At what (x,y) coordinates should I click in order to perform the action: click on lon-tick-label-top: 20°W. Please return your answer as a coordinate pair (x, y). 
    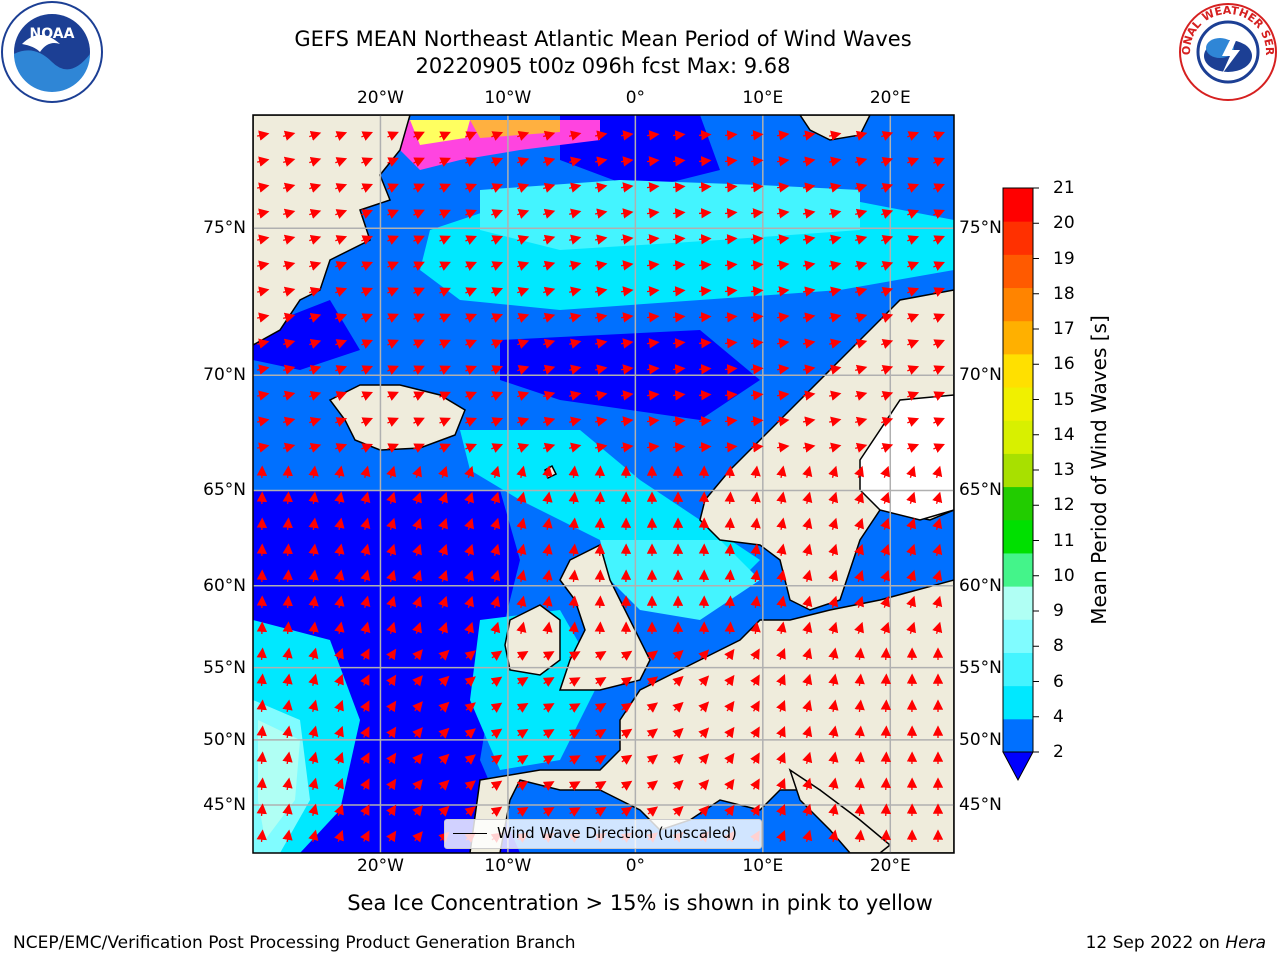
    Looking at the image, I should click on (380, 98).